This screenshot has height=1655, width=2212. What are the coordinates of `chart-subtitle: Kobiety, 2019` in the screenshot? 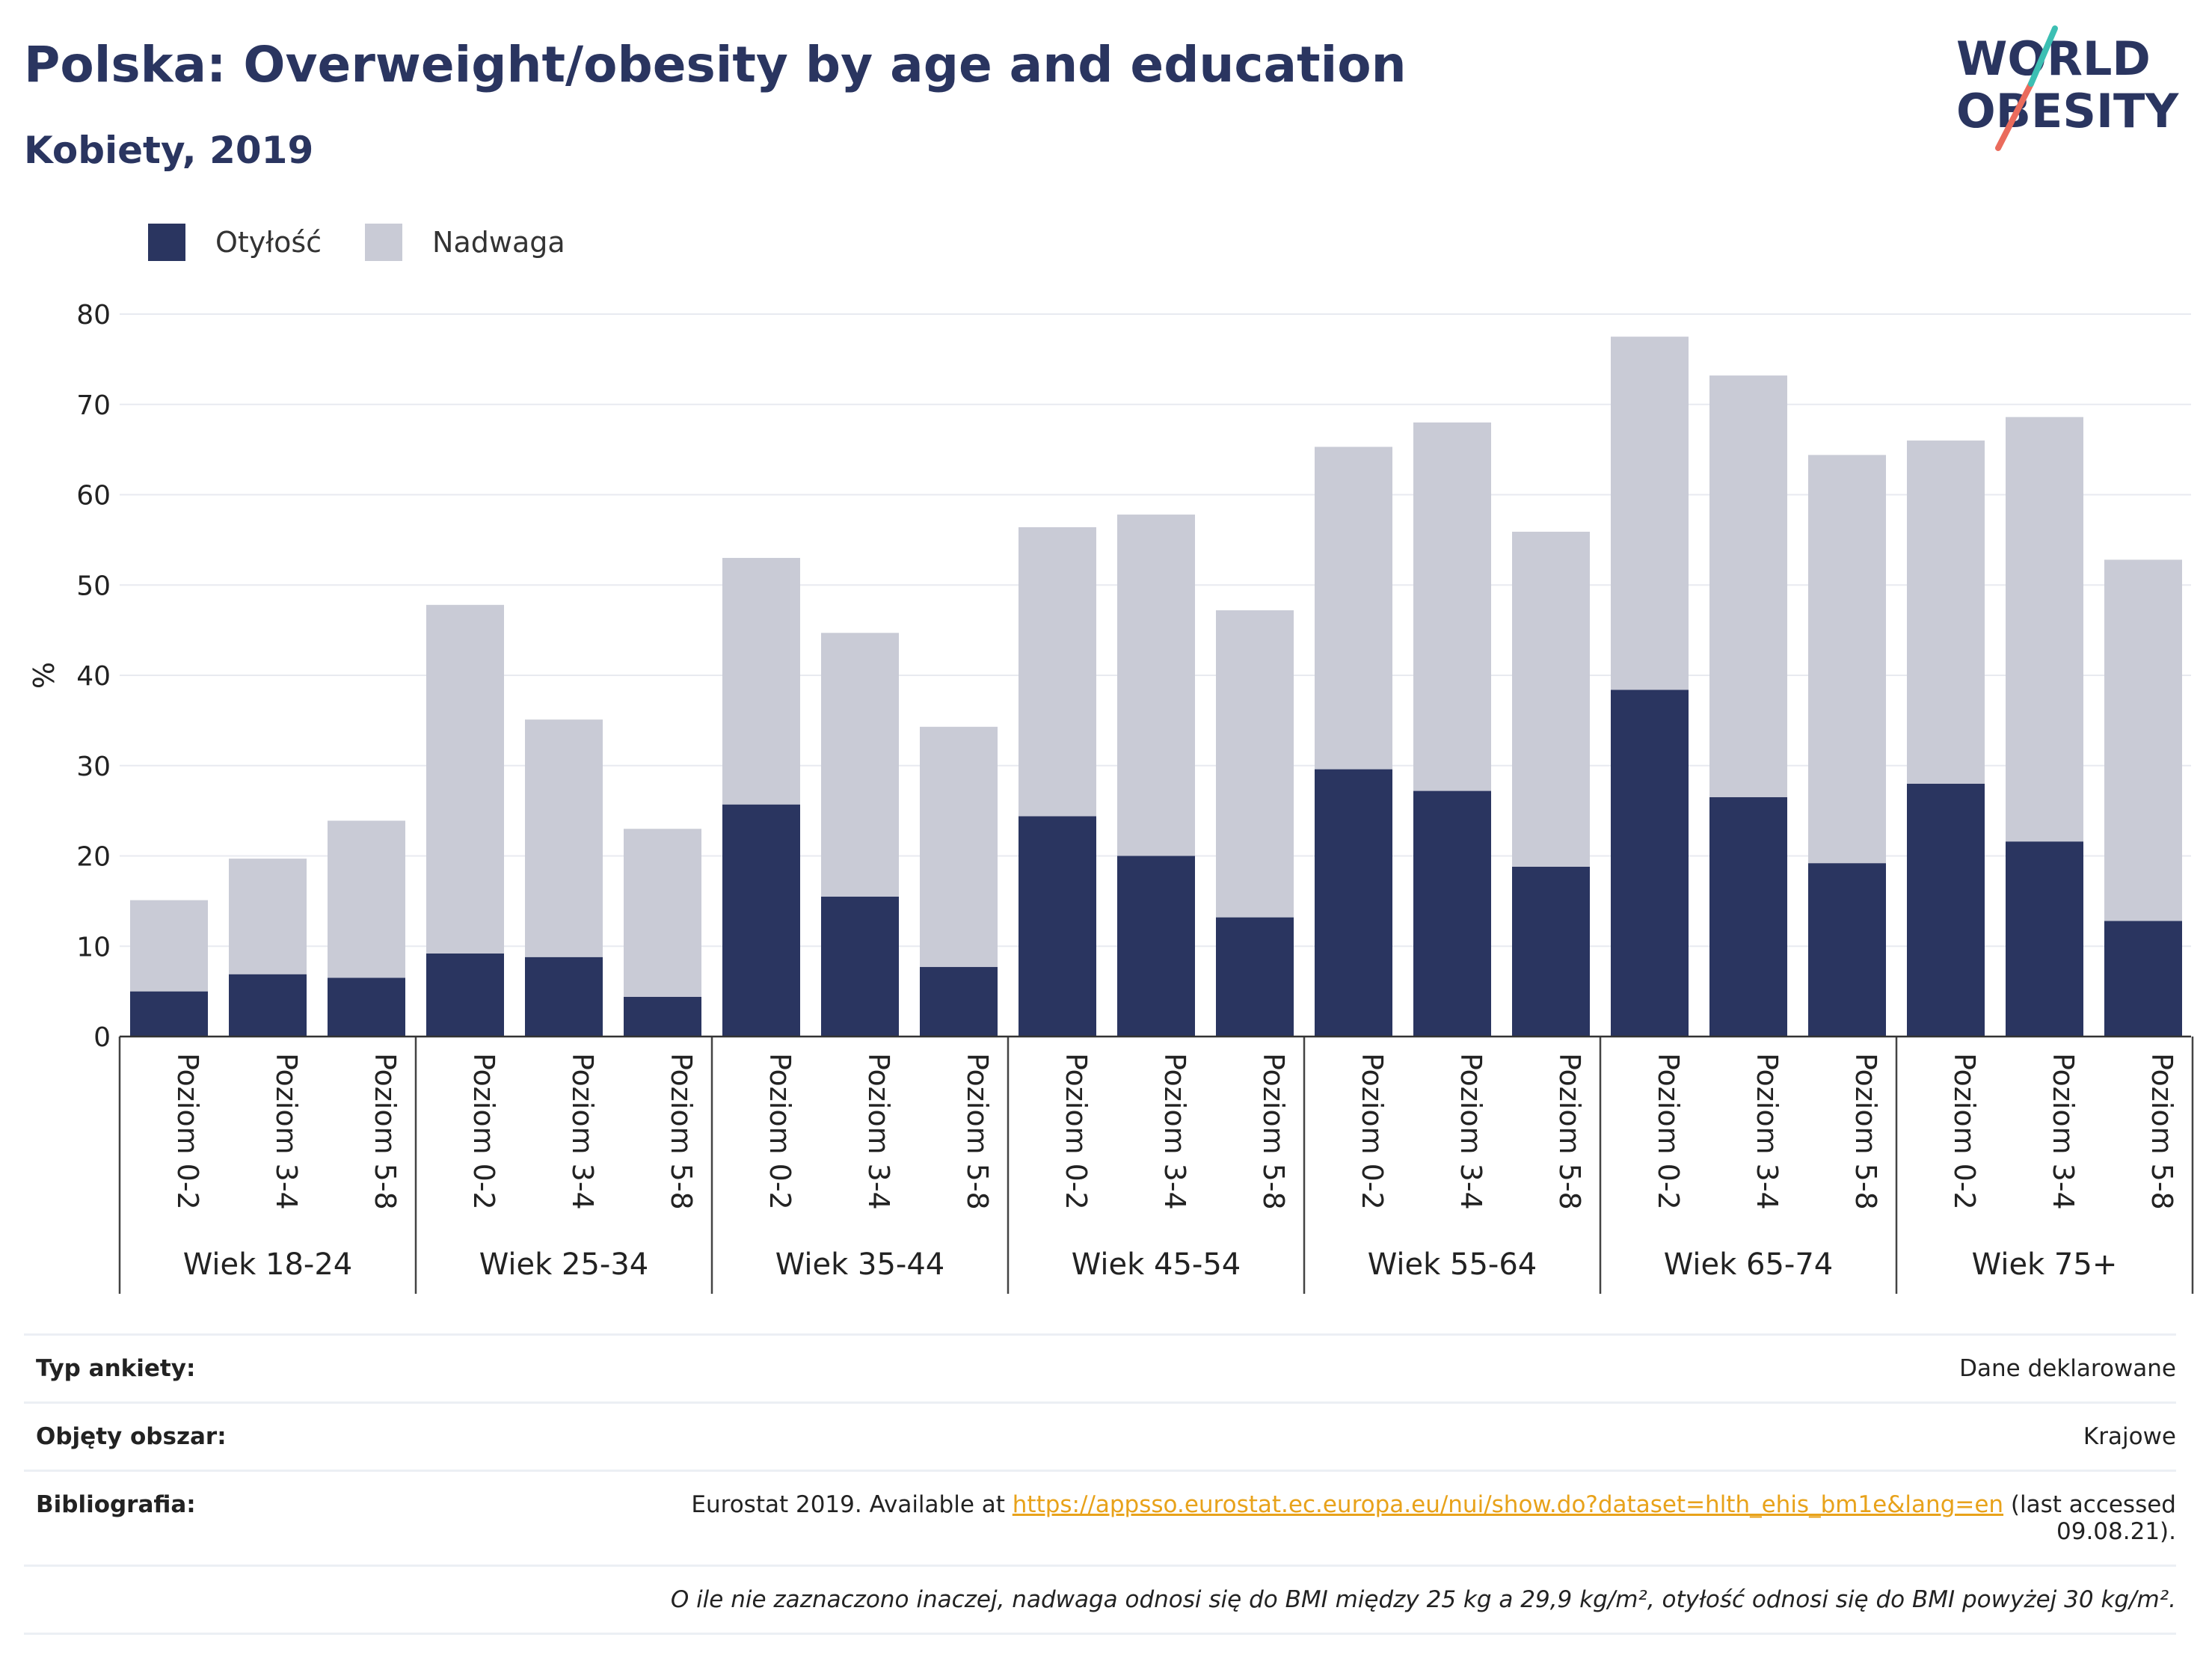 It's located at (169, 150).